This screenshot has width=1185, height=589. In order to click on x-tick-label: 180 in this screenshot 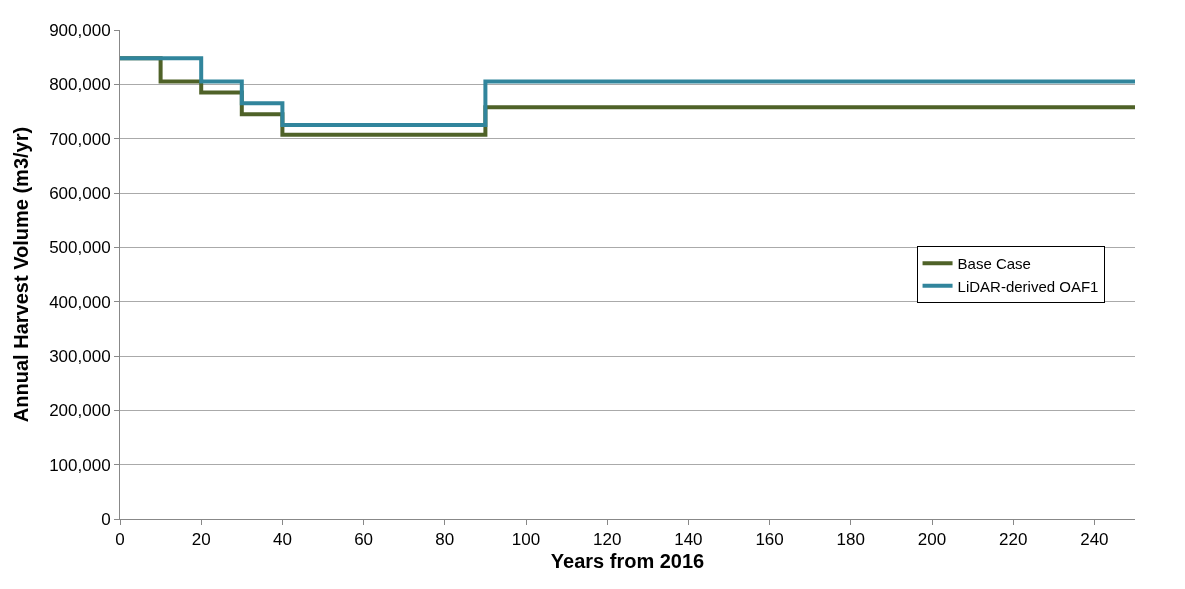, I will do `click(850, 540)`.